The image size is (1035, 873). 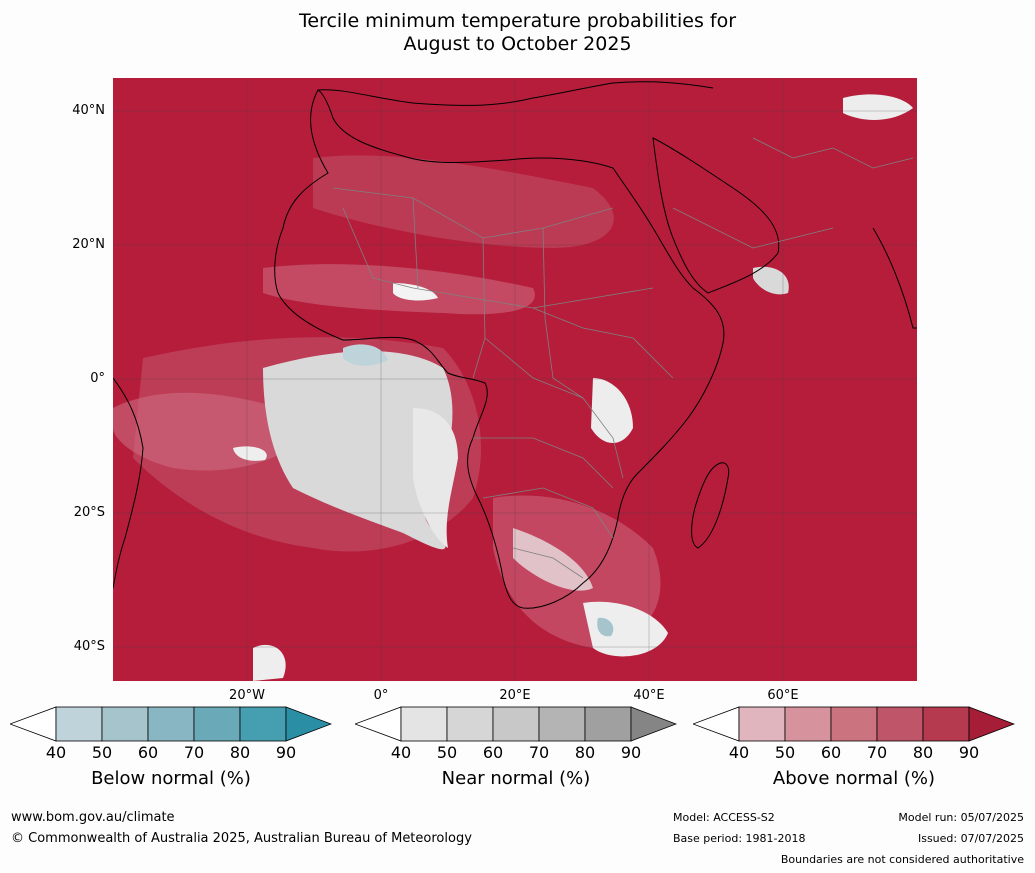 I want to click on shade-near-normal-himalaya, so click(x=878, y=107).